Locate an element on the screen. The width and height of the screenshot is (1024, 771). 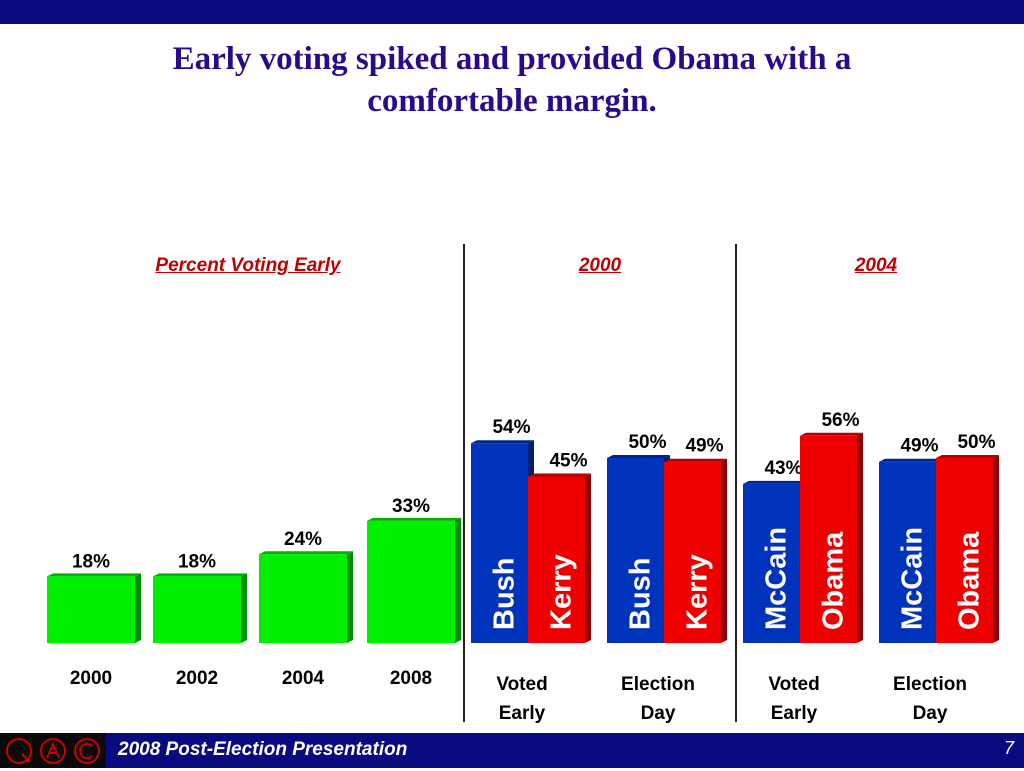
bar-2000-election-day-kerry is located at coordinates (692, 552).